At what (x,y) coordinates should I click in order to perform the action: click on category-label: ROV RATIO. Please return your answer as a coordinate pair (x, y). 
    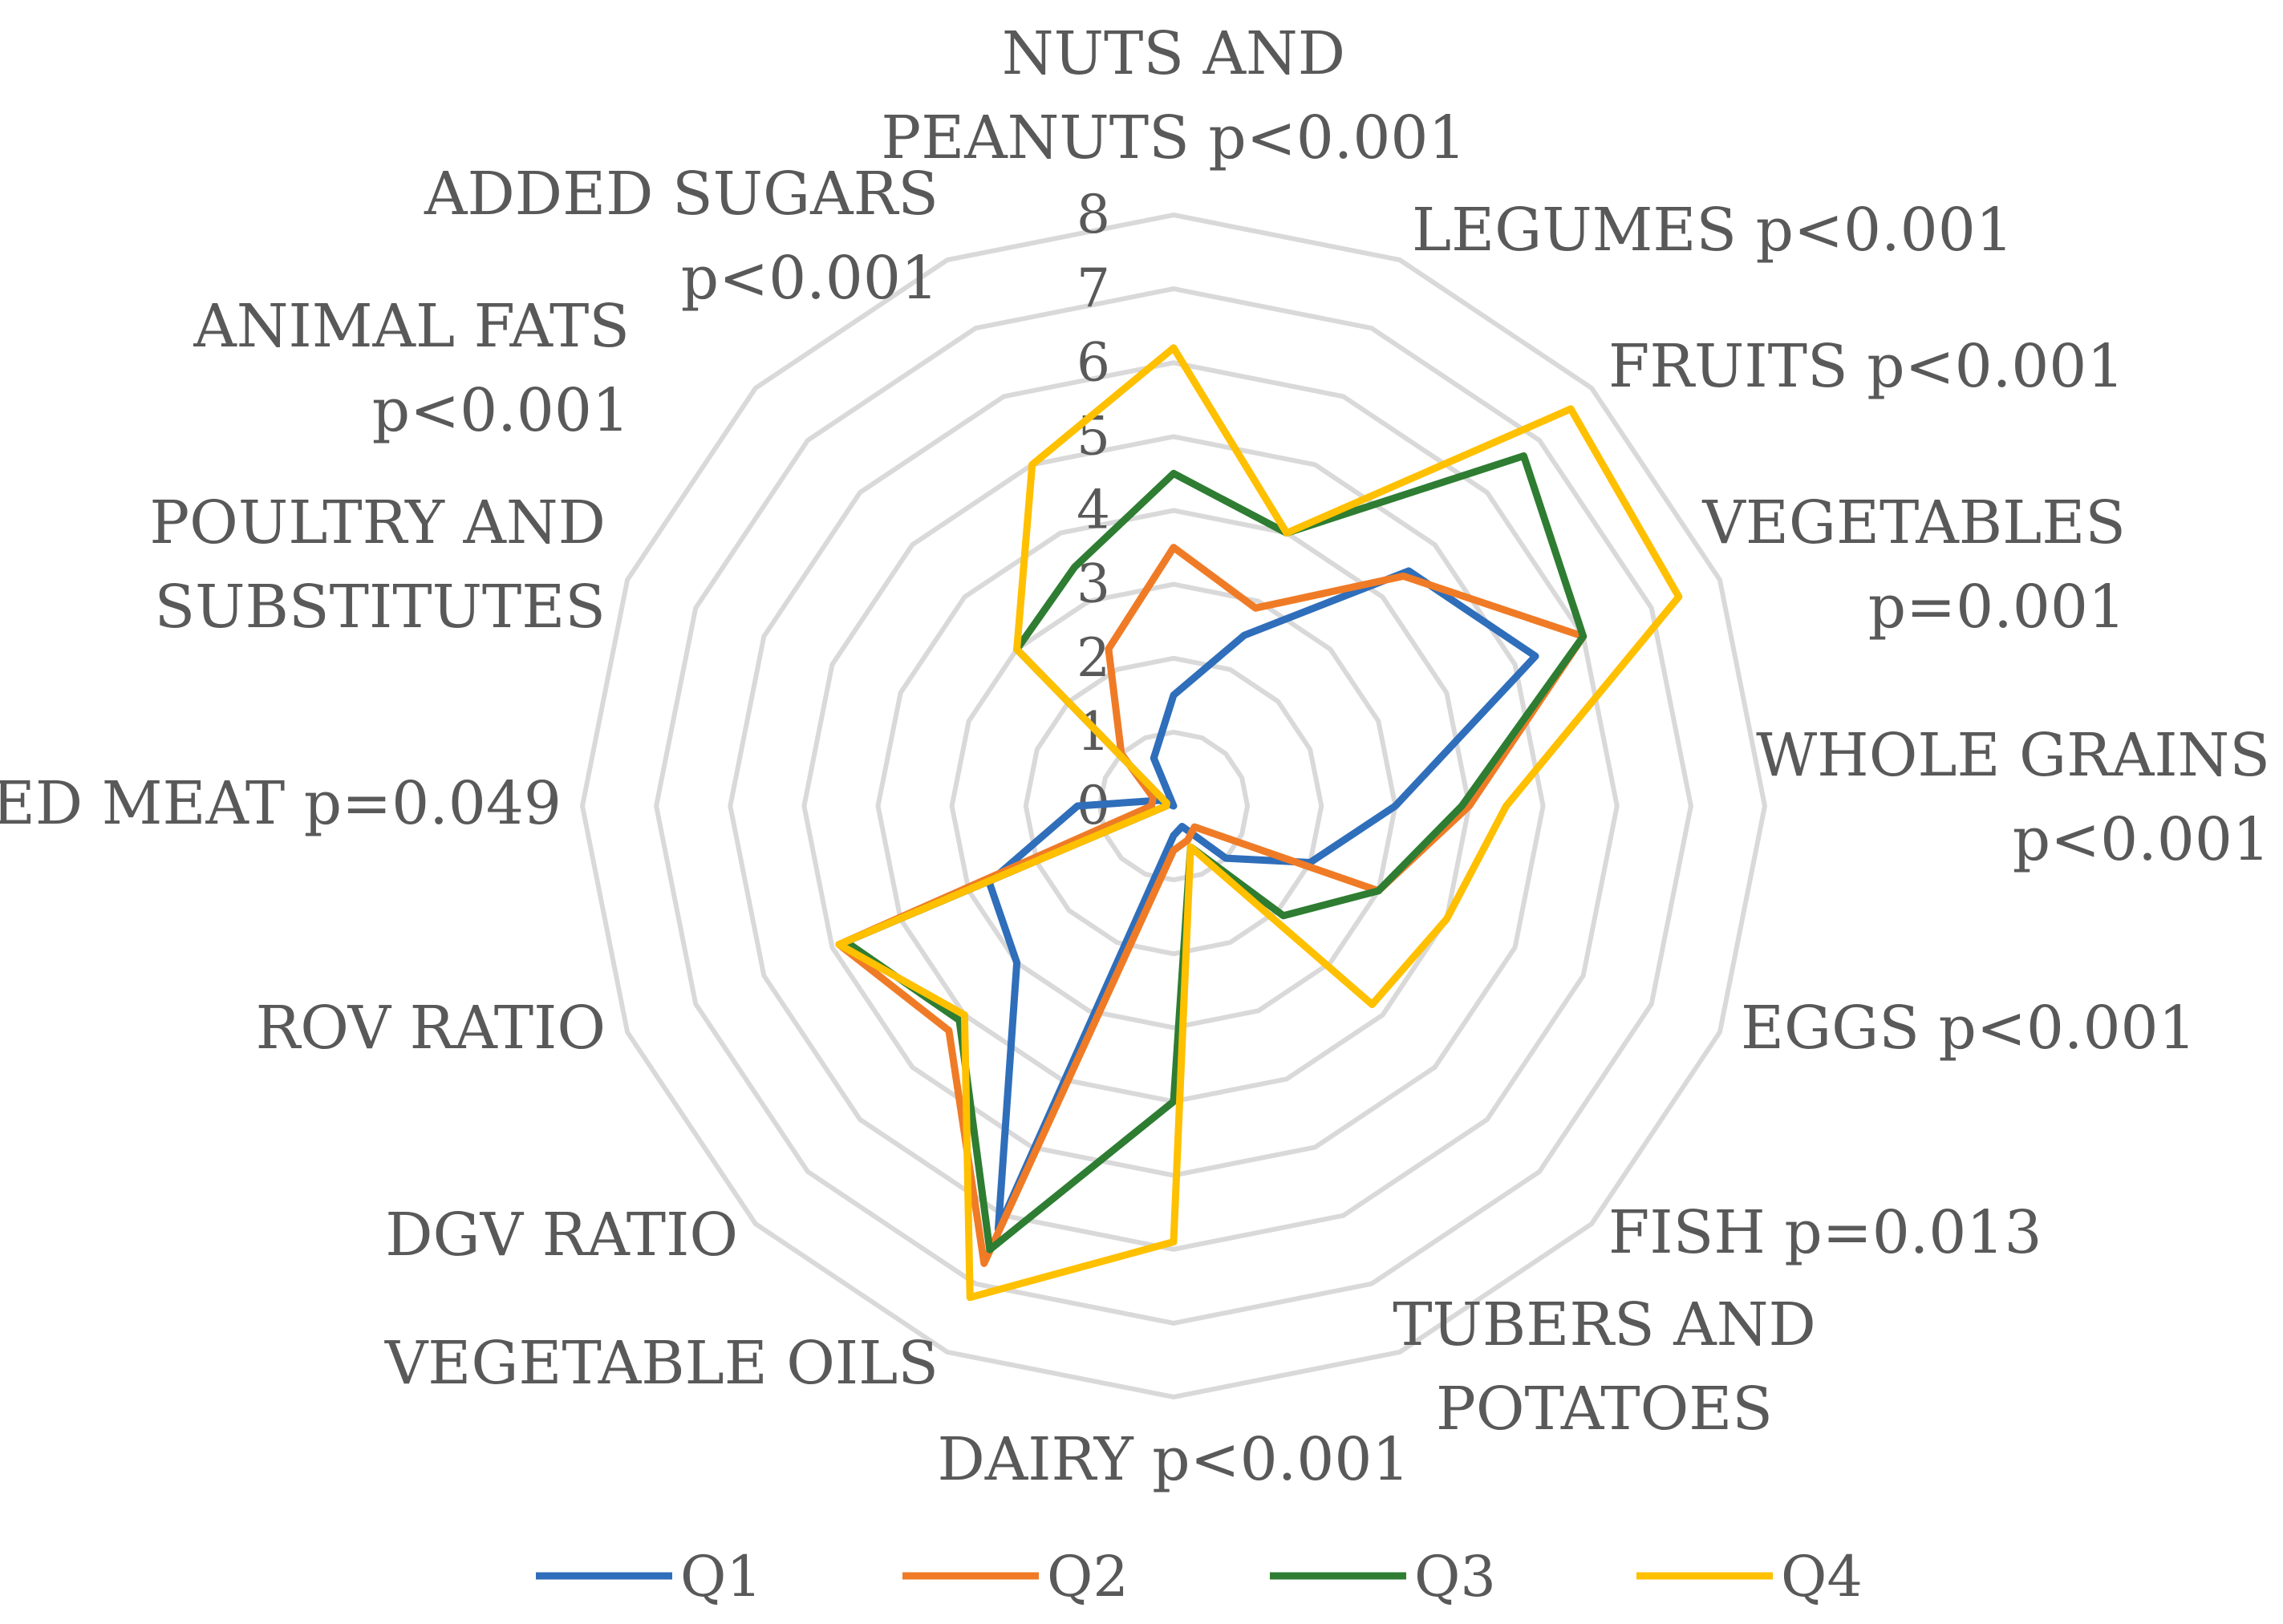
    Looking at the image, I should click on (431, 1028).